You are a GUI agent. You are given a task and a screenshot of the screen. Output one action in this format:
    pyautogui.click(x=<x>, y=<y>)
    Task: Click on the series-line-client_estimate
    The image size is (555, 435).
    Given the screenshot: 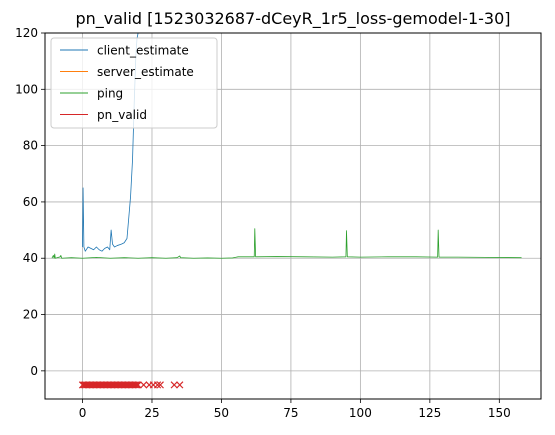 What is the action you would take?
    pyautogui.click(x=110, y=142)
    